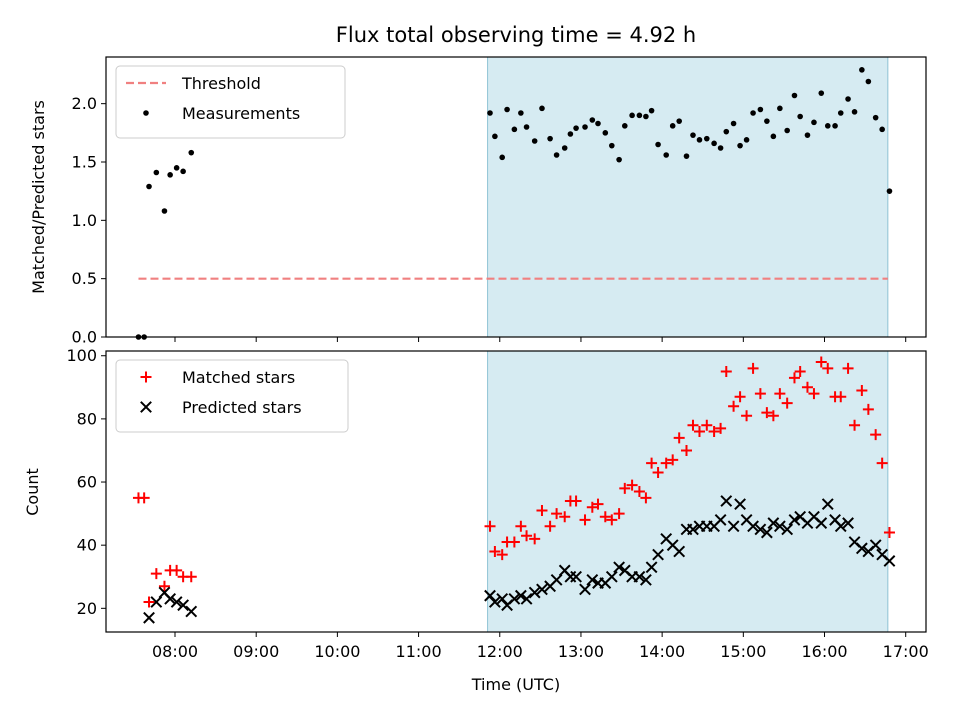 The image size is (960, 720). What do you see at coordinates (515, 684) in the screenshot?
I see `x-axis-label: Time (UTC)` at bounding box center [515, 684].